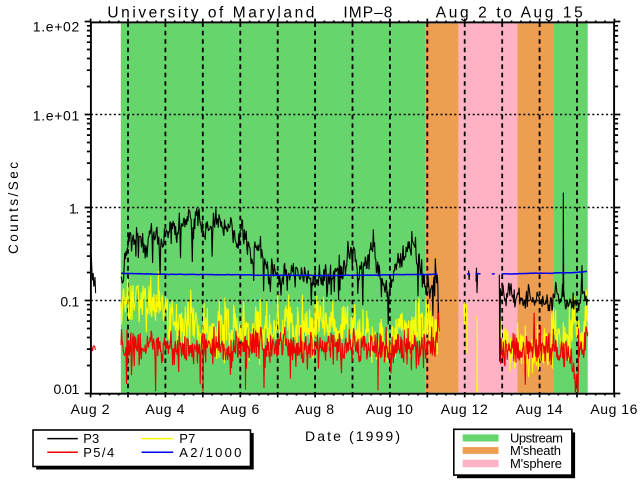 Image resolution: width=640 pixels, height=485 pixels. Describe the element at coordinates (389, 409) in the screenshot. I see `svg-text: Aug 10` at that location.